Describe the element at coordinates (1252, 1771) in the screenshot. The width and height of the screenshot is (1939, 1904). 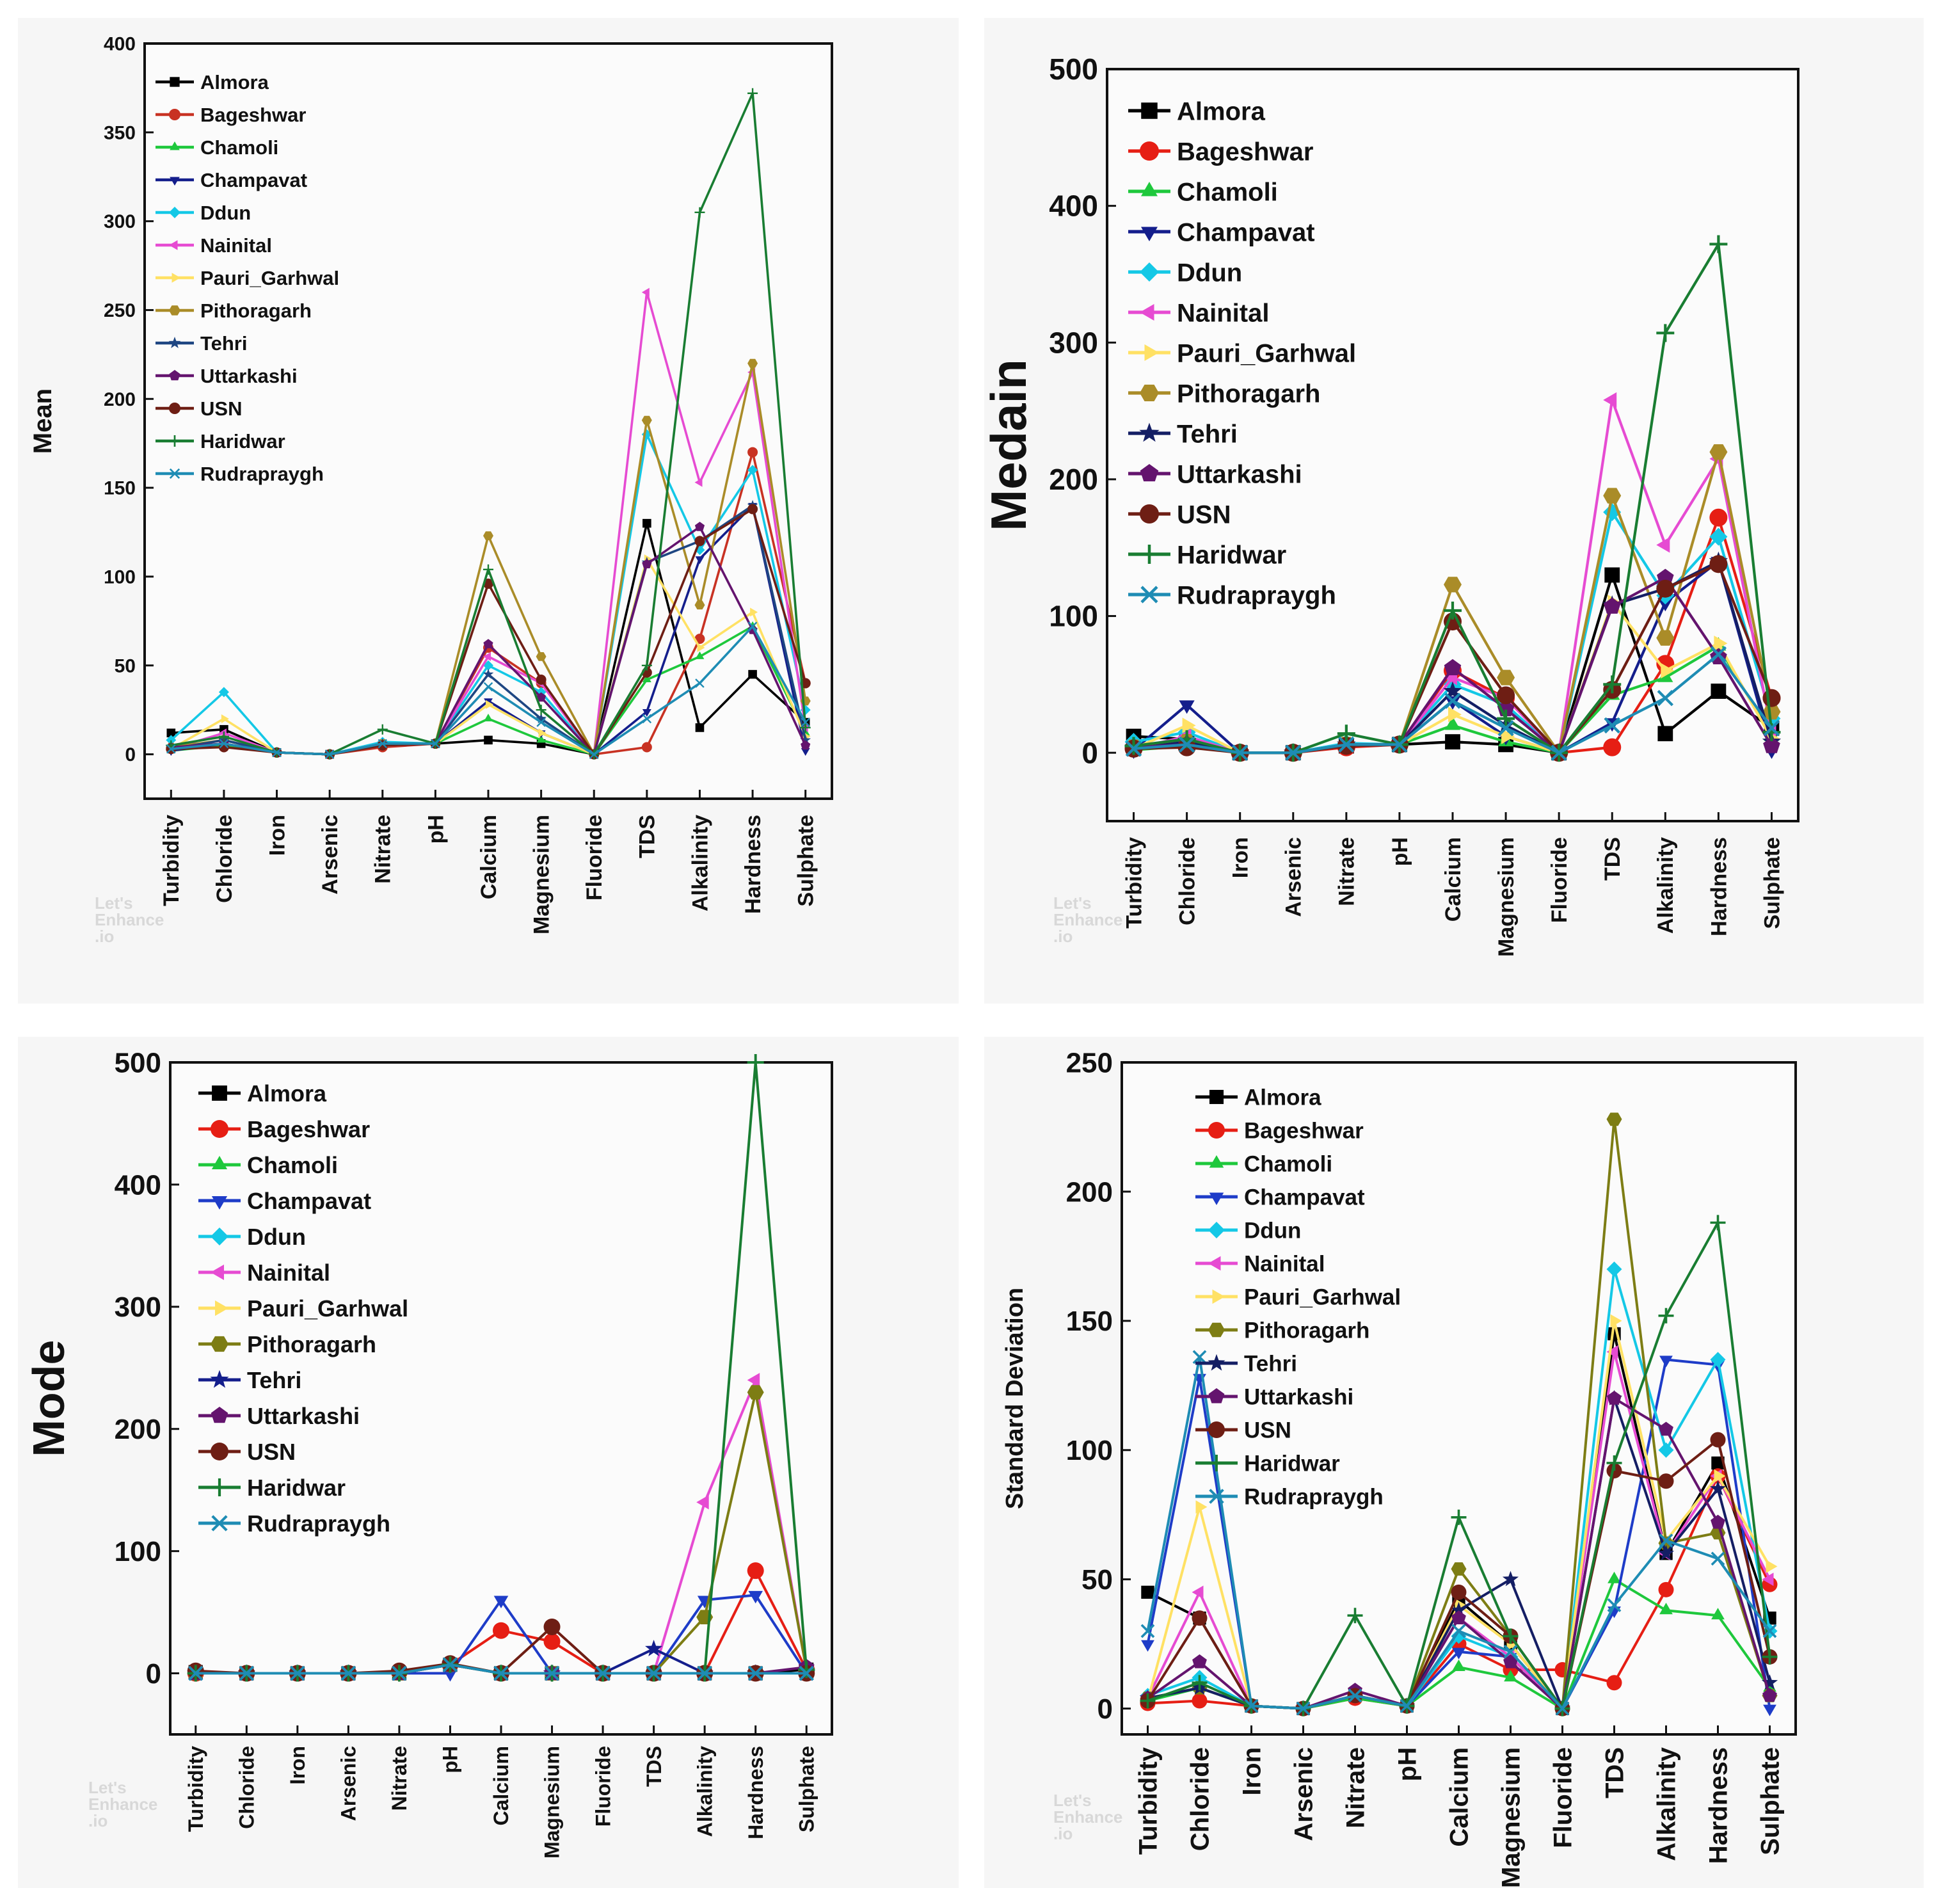
I see `x-tick-label: Iron` at that location.